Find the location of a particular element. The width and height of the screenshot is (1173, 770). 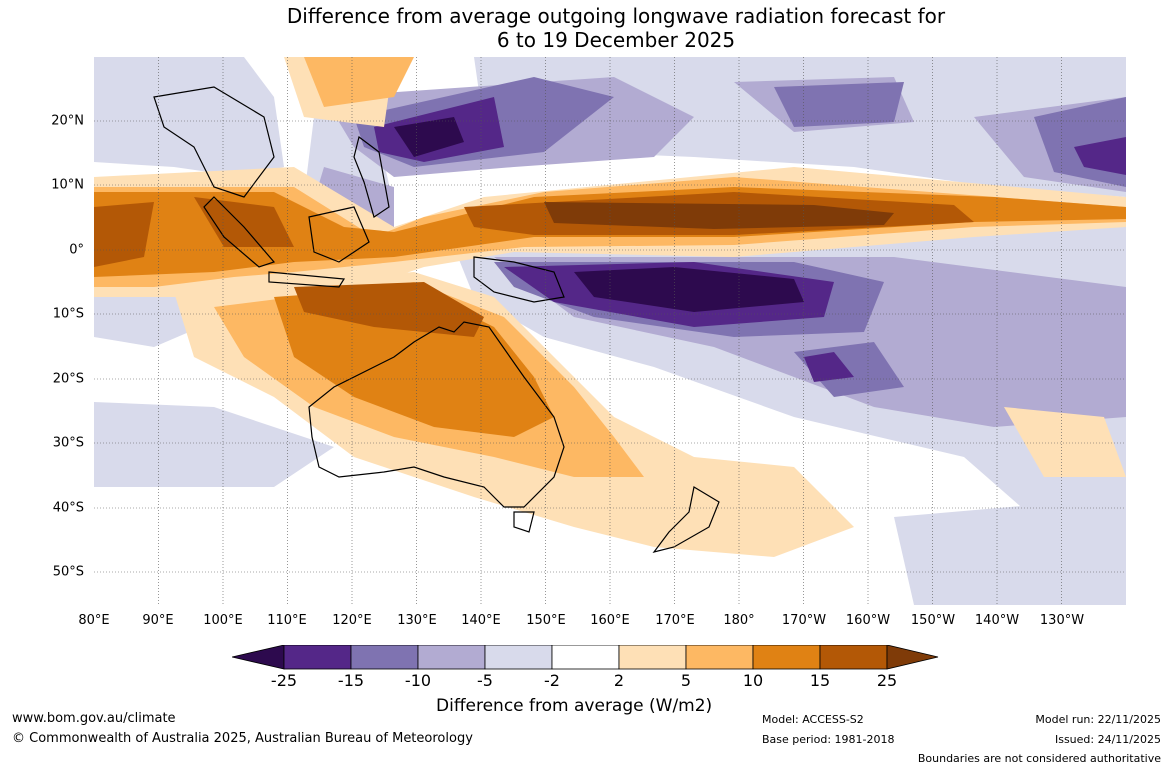

colorbar-tick: -10 is located at coordinates (418, 680).